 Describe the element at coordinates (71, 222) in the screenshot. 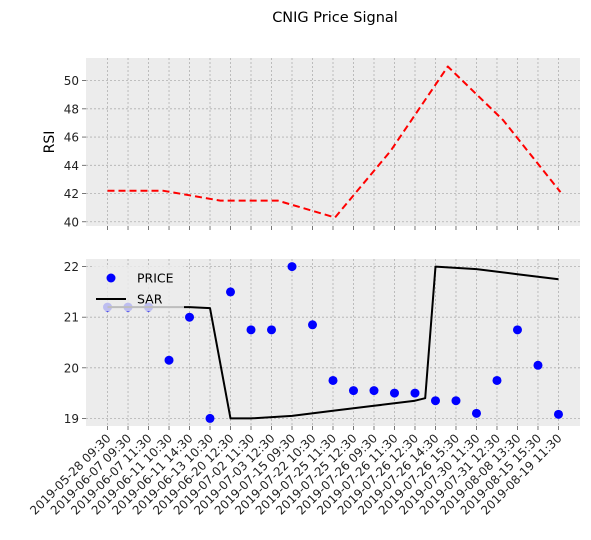

I see `y-tick-label: 40` at that location.